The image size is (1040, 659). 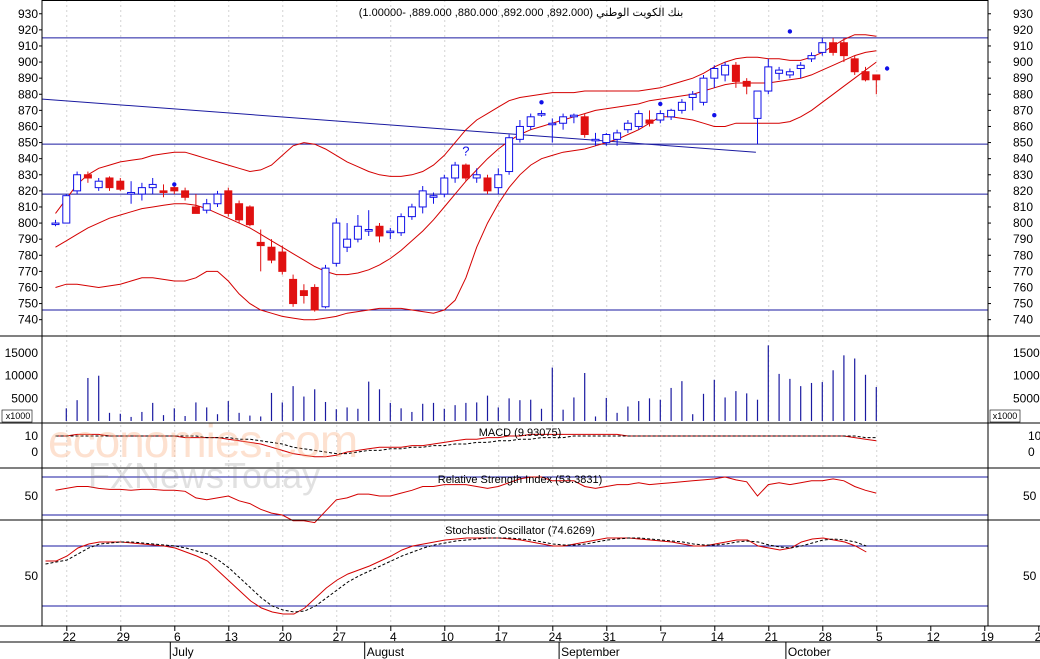 I want to click on stochastic-k-line, so click(x=456, y=576).